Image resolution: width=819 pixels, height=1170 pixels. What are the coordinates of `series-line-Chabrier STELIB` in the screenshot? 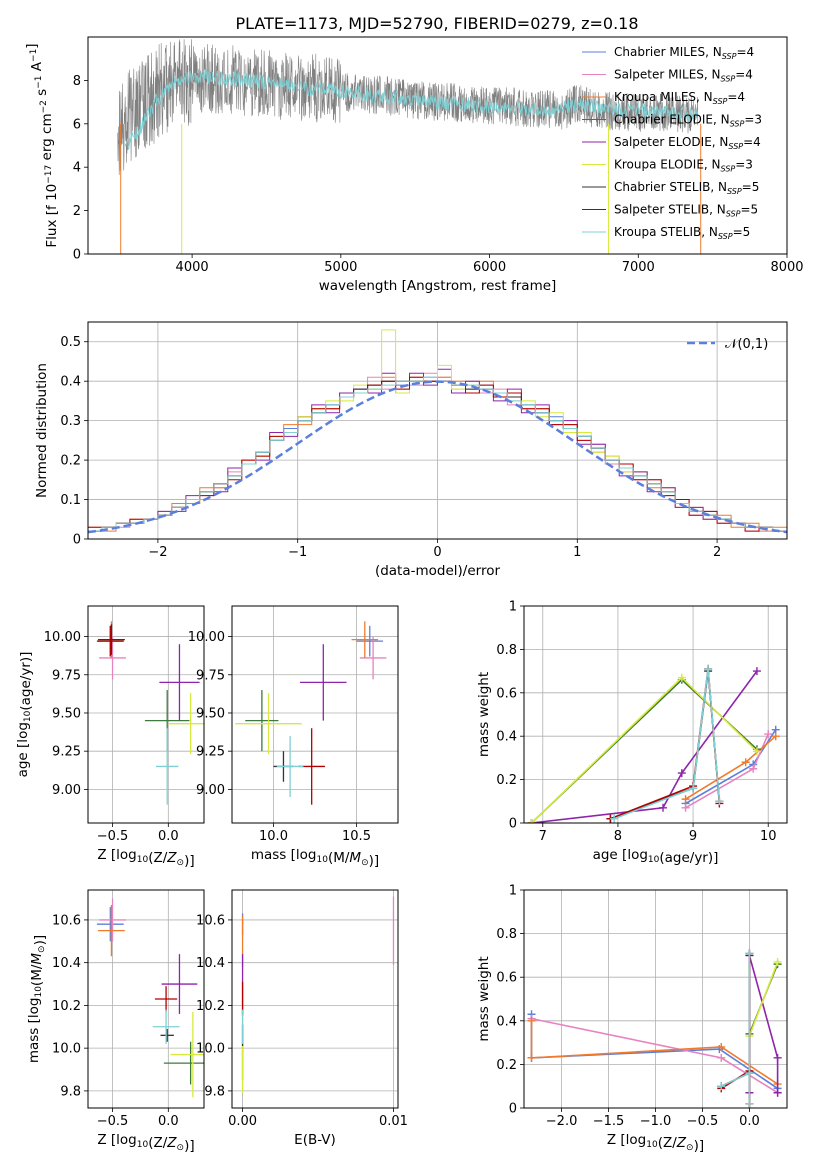 It's located at (735, 1029).